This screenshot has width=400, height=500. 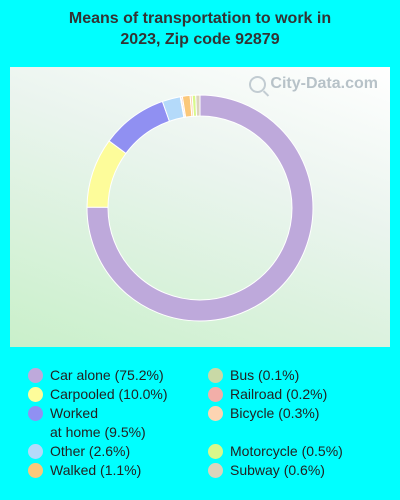 I want to click on legend-item-bus: Bus (0.1%), so click(x=253, y=375).